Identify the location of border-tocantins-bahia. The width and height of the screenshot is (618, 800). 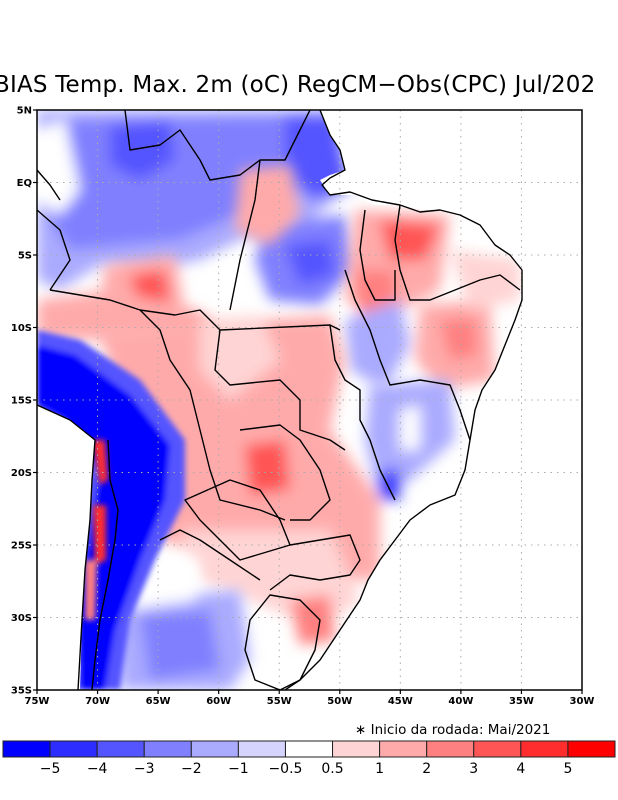
(407, 355).